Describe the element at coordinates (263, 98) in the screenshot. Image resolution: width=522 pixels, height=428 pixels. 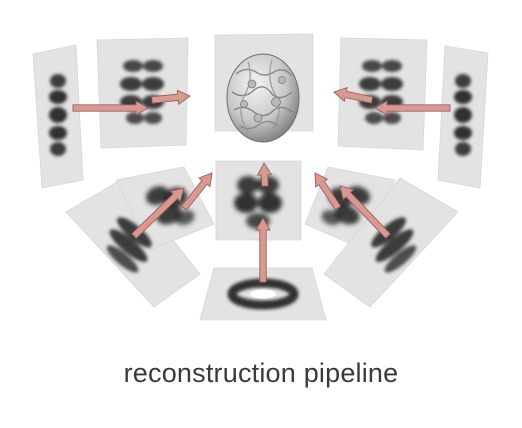
I see `reconstructed-3d-volume` at that location.